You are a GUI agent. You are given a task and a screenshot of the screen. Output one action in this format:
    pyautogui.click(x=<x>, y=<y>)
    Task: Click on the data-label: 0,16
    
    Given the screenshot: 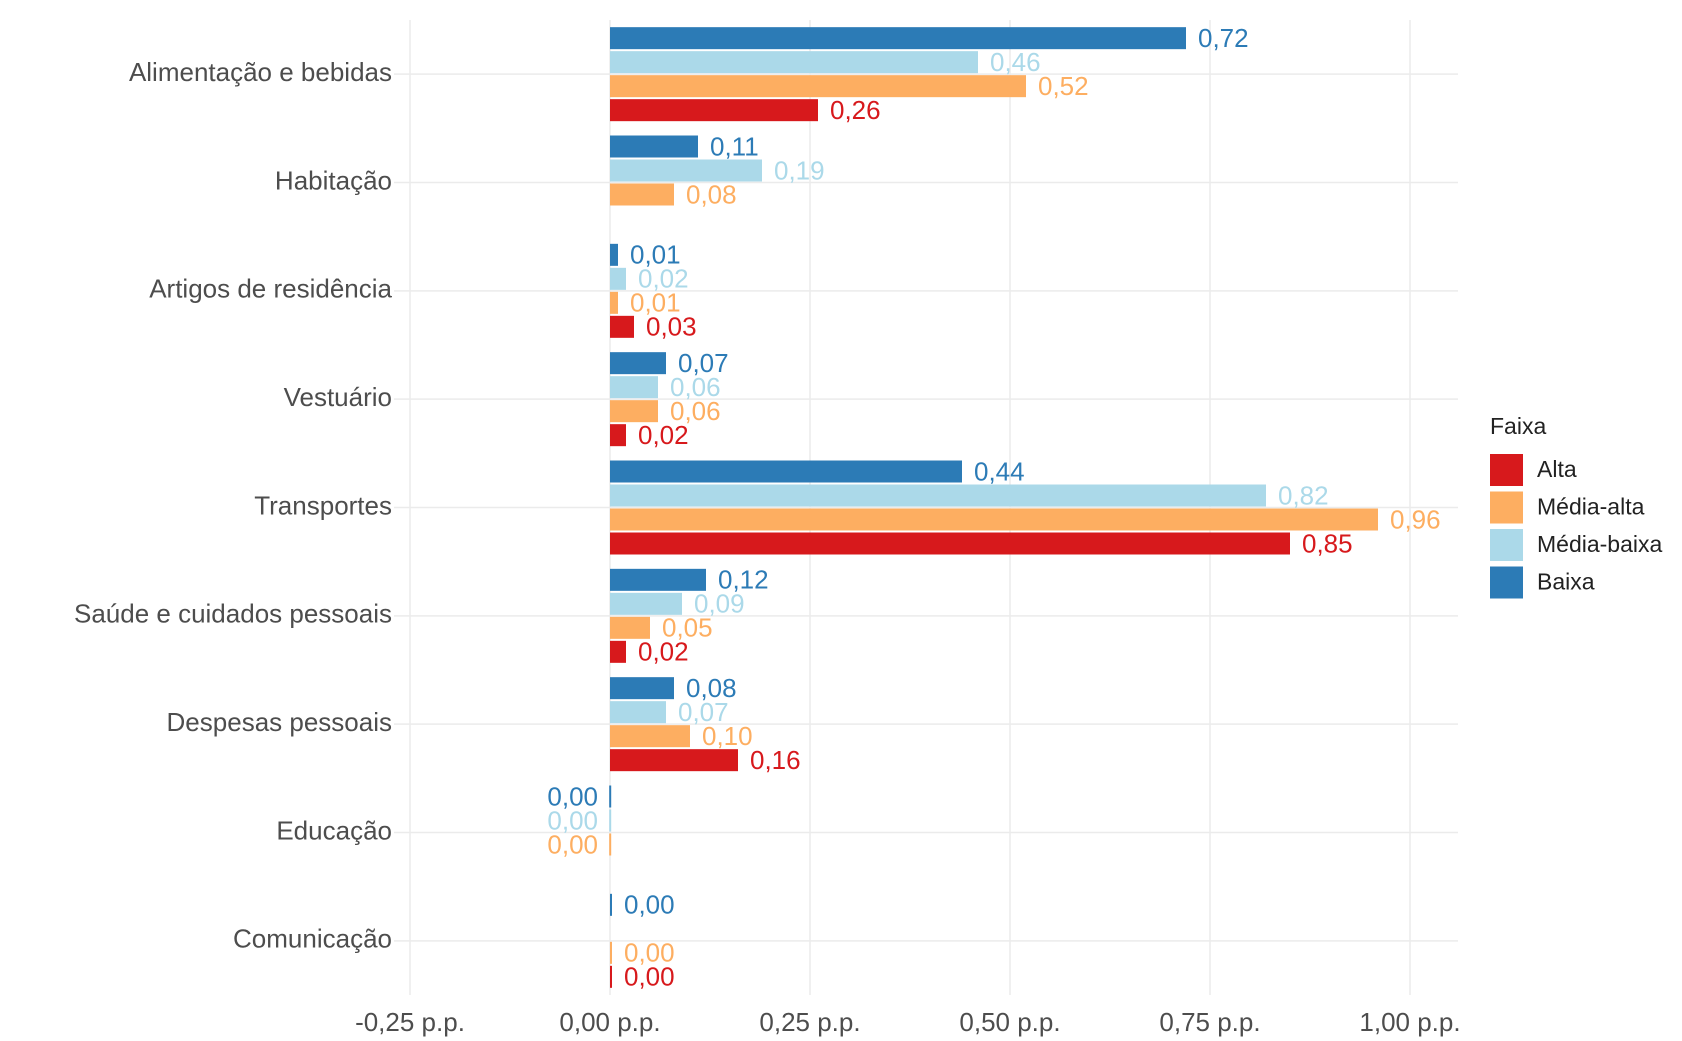 What is the action you would take?
    pyautogui.click(x=775, y=760)
    